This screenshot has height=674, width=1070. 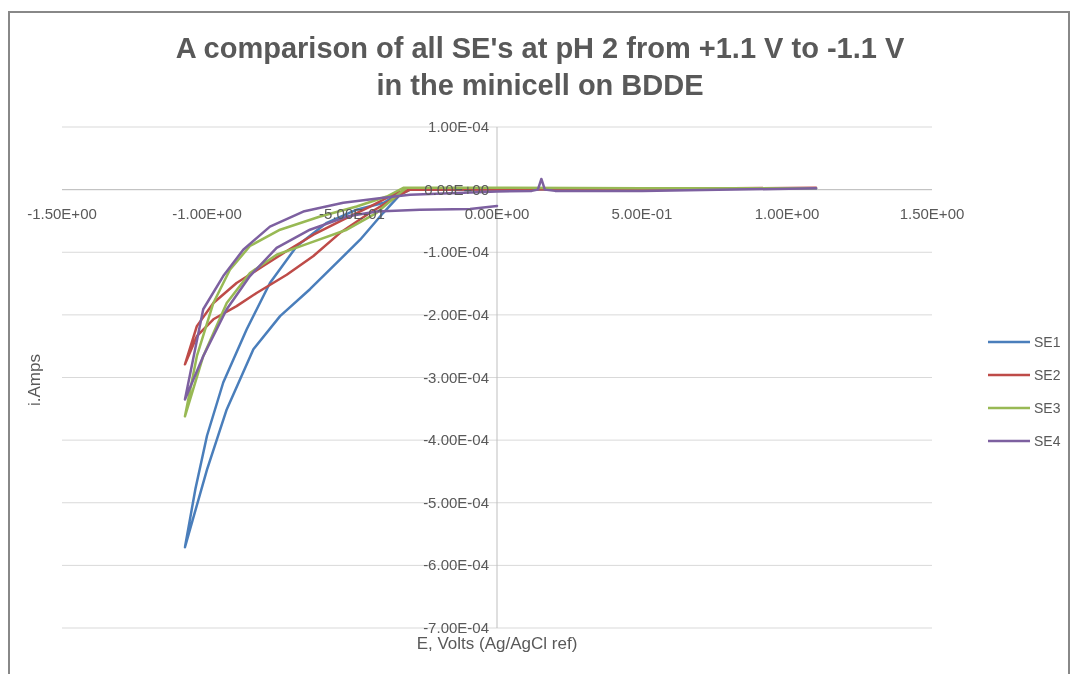 What do you see at coordinates (1047, 342) in the screenshot?
I see `legend-label: SE1` at bounding box center [1047, 342].